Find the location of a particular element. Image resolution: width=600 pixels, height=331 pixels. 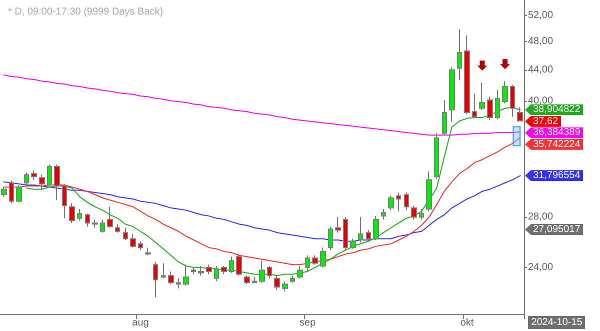

y-tick-label: 44,00 is located at coordinates (541, 70).